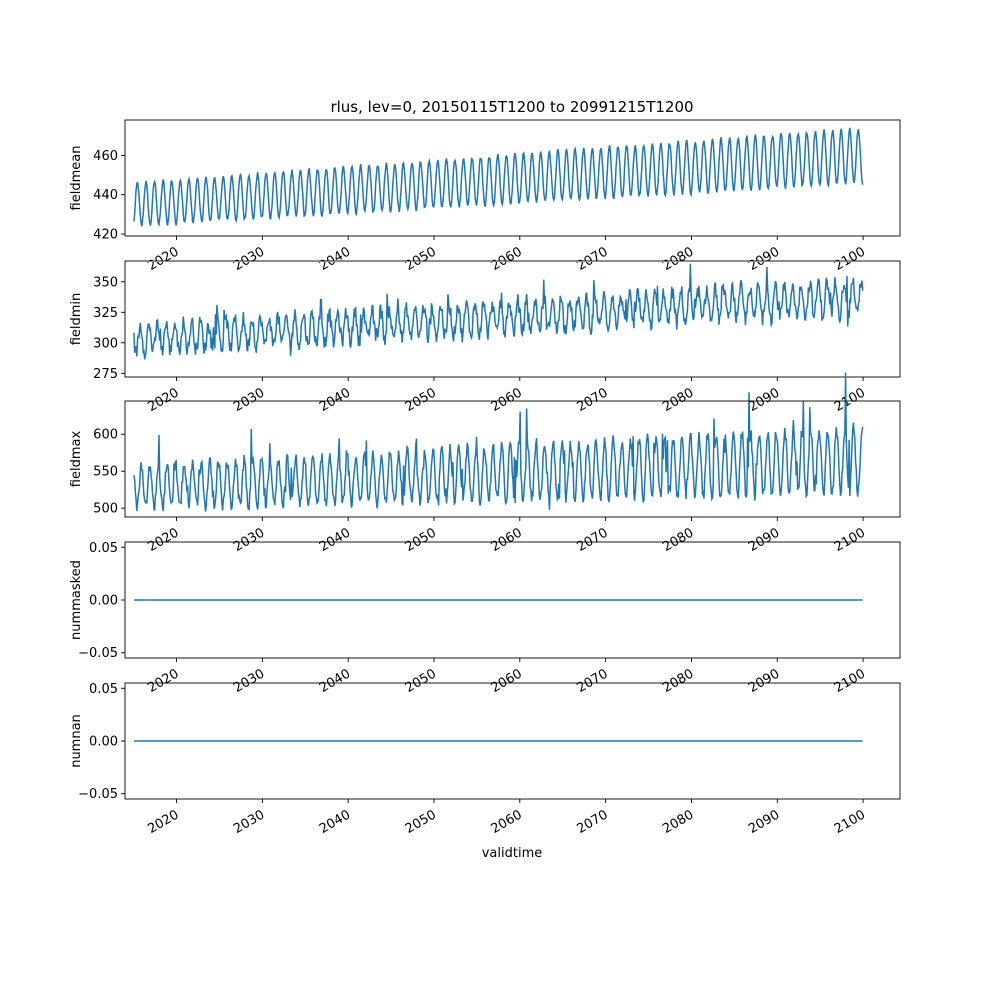 The image size is (1000, 1000). Describe the element at coordinates (105, 343) in the screenshot. I see `y-tick-label: 300` at that location.